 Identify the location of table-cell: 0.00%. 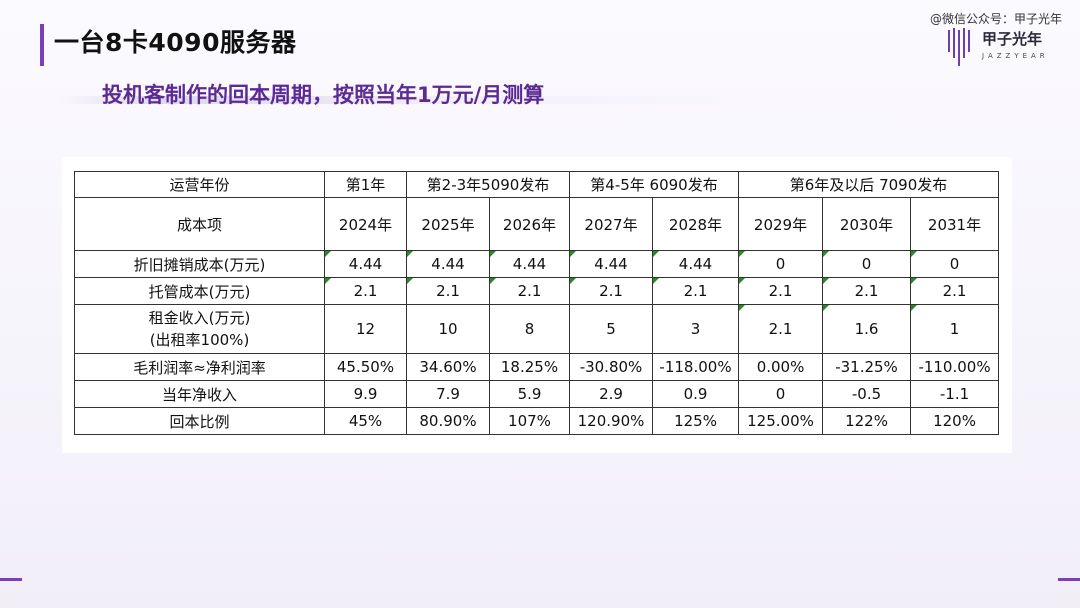
(781, 367).